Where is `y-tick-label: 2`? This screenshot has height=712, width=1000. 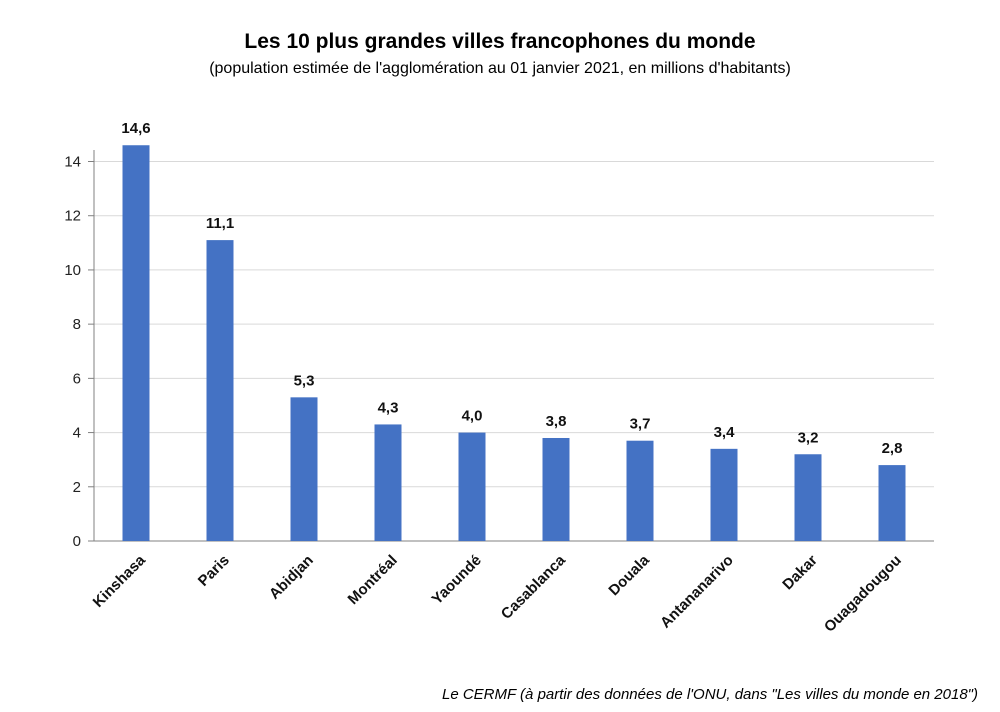 y-tick-label: 2 is located at coordinates (77, 487).